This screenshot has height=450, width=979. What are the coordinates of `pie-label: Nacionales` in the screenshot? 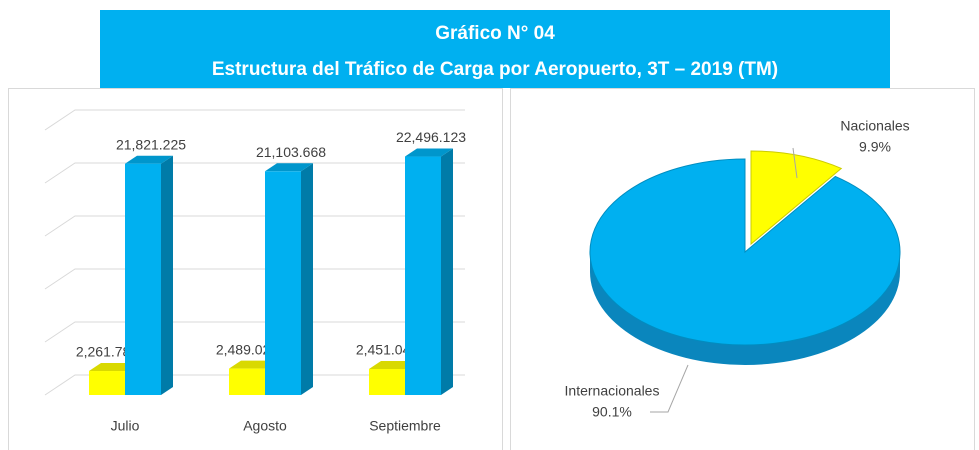 It's located at (874, 126).